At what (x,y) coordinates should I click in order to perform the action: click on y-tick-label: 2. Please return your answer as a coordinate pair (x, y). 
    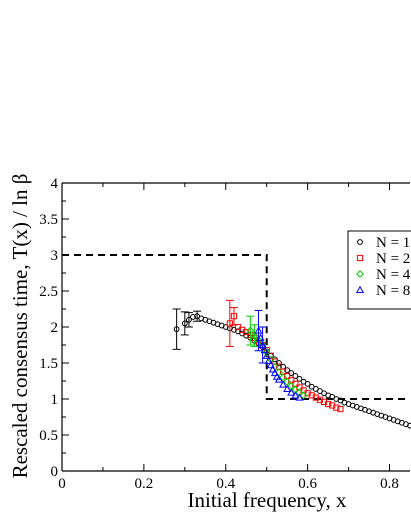
    Looking at the image, I should click on (55, 328).